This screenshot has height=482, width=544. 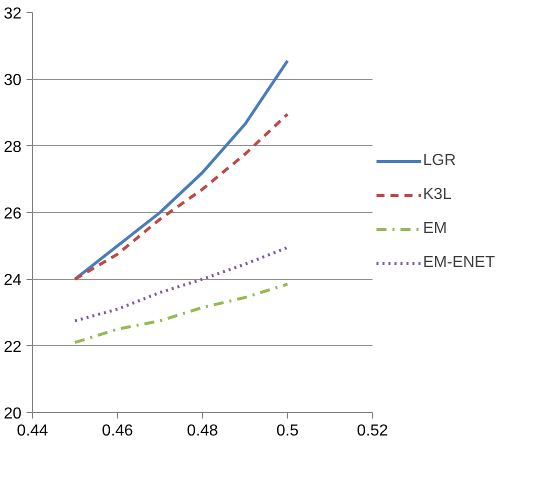 What do you see at coordinates (459, 263) in the screenshot?
I see `legend-label: EM-ENET` at bounding box center [459, 263].